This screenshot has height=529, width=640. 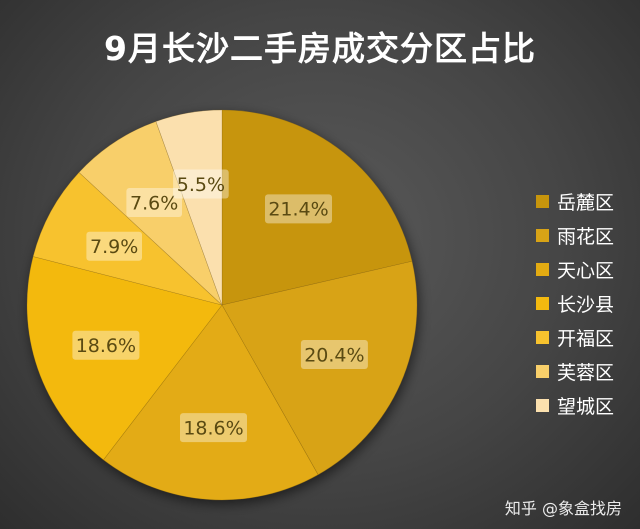 What do you see at coordinates (563, 508) in the screenshot?
I see `watermark: 知乎 @象盒找房` at bounding box center [563, 508].